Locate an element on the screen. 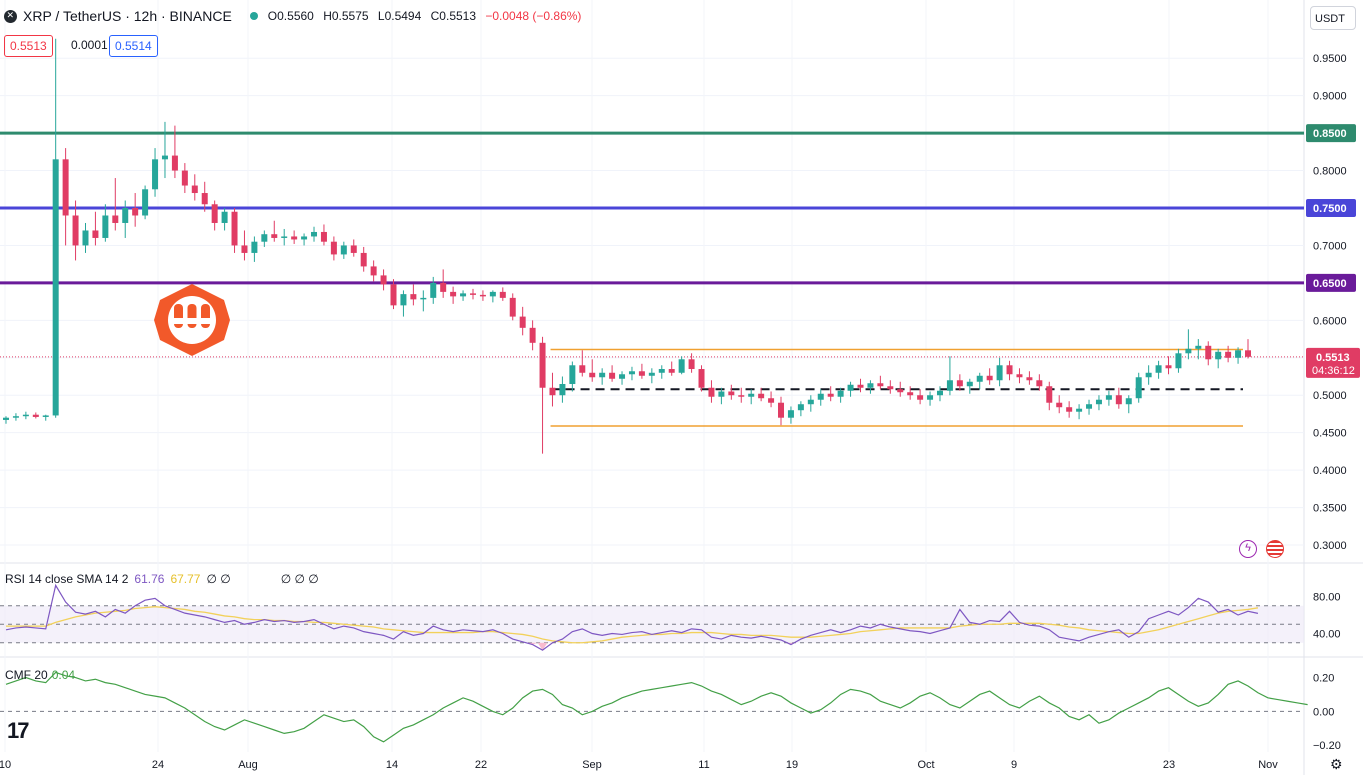  cmf-y-tick-label: 0.00 is located at coordinates (1323, 712).